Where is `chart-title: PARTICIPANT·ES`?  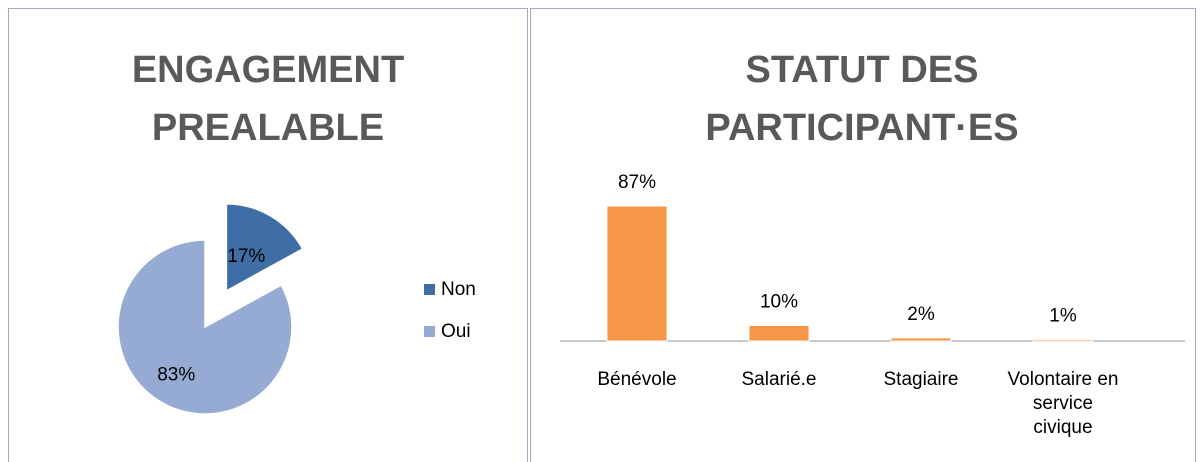
chart-title: PARTICIPANT·ES is located at coordinates (861, 128).